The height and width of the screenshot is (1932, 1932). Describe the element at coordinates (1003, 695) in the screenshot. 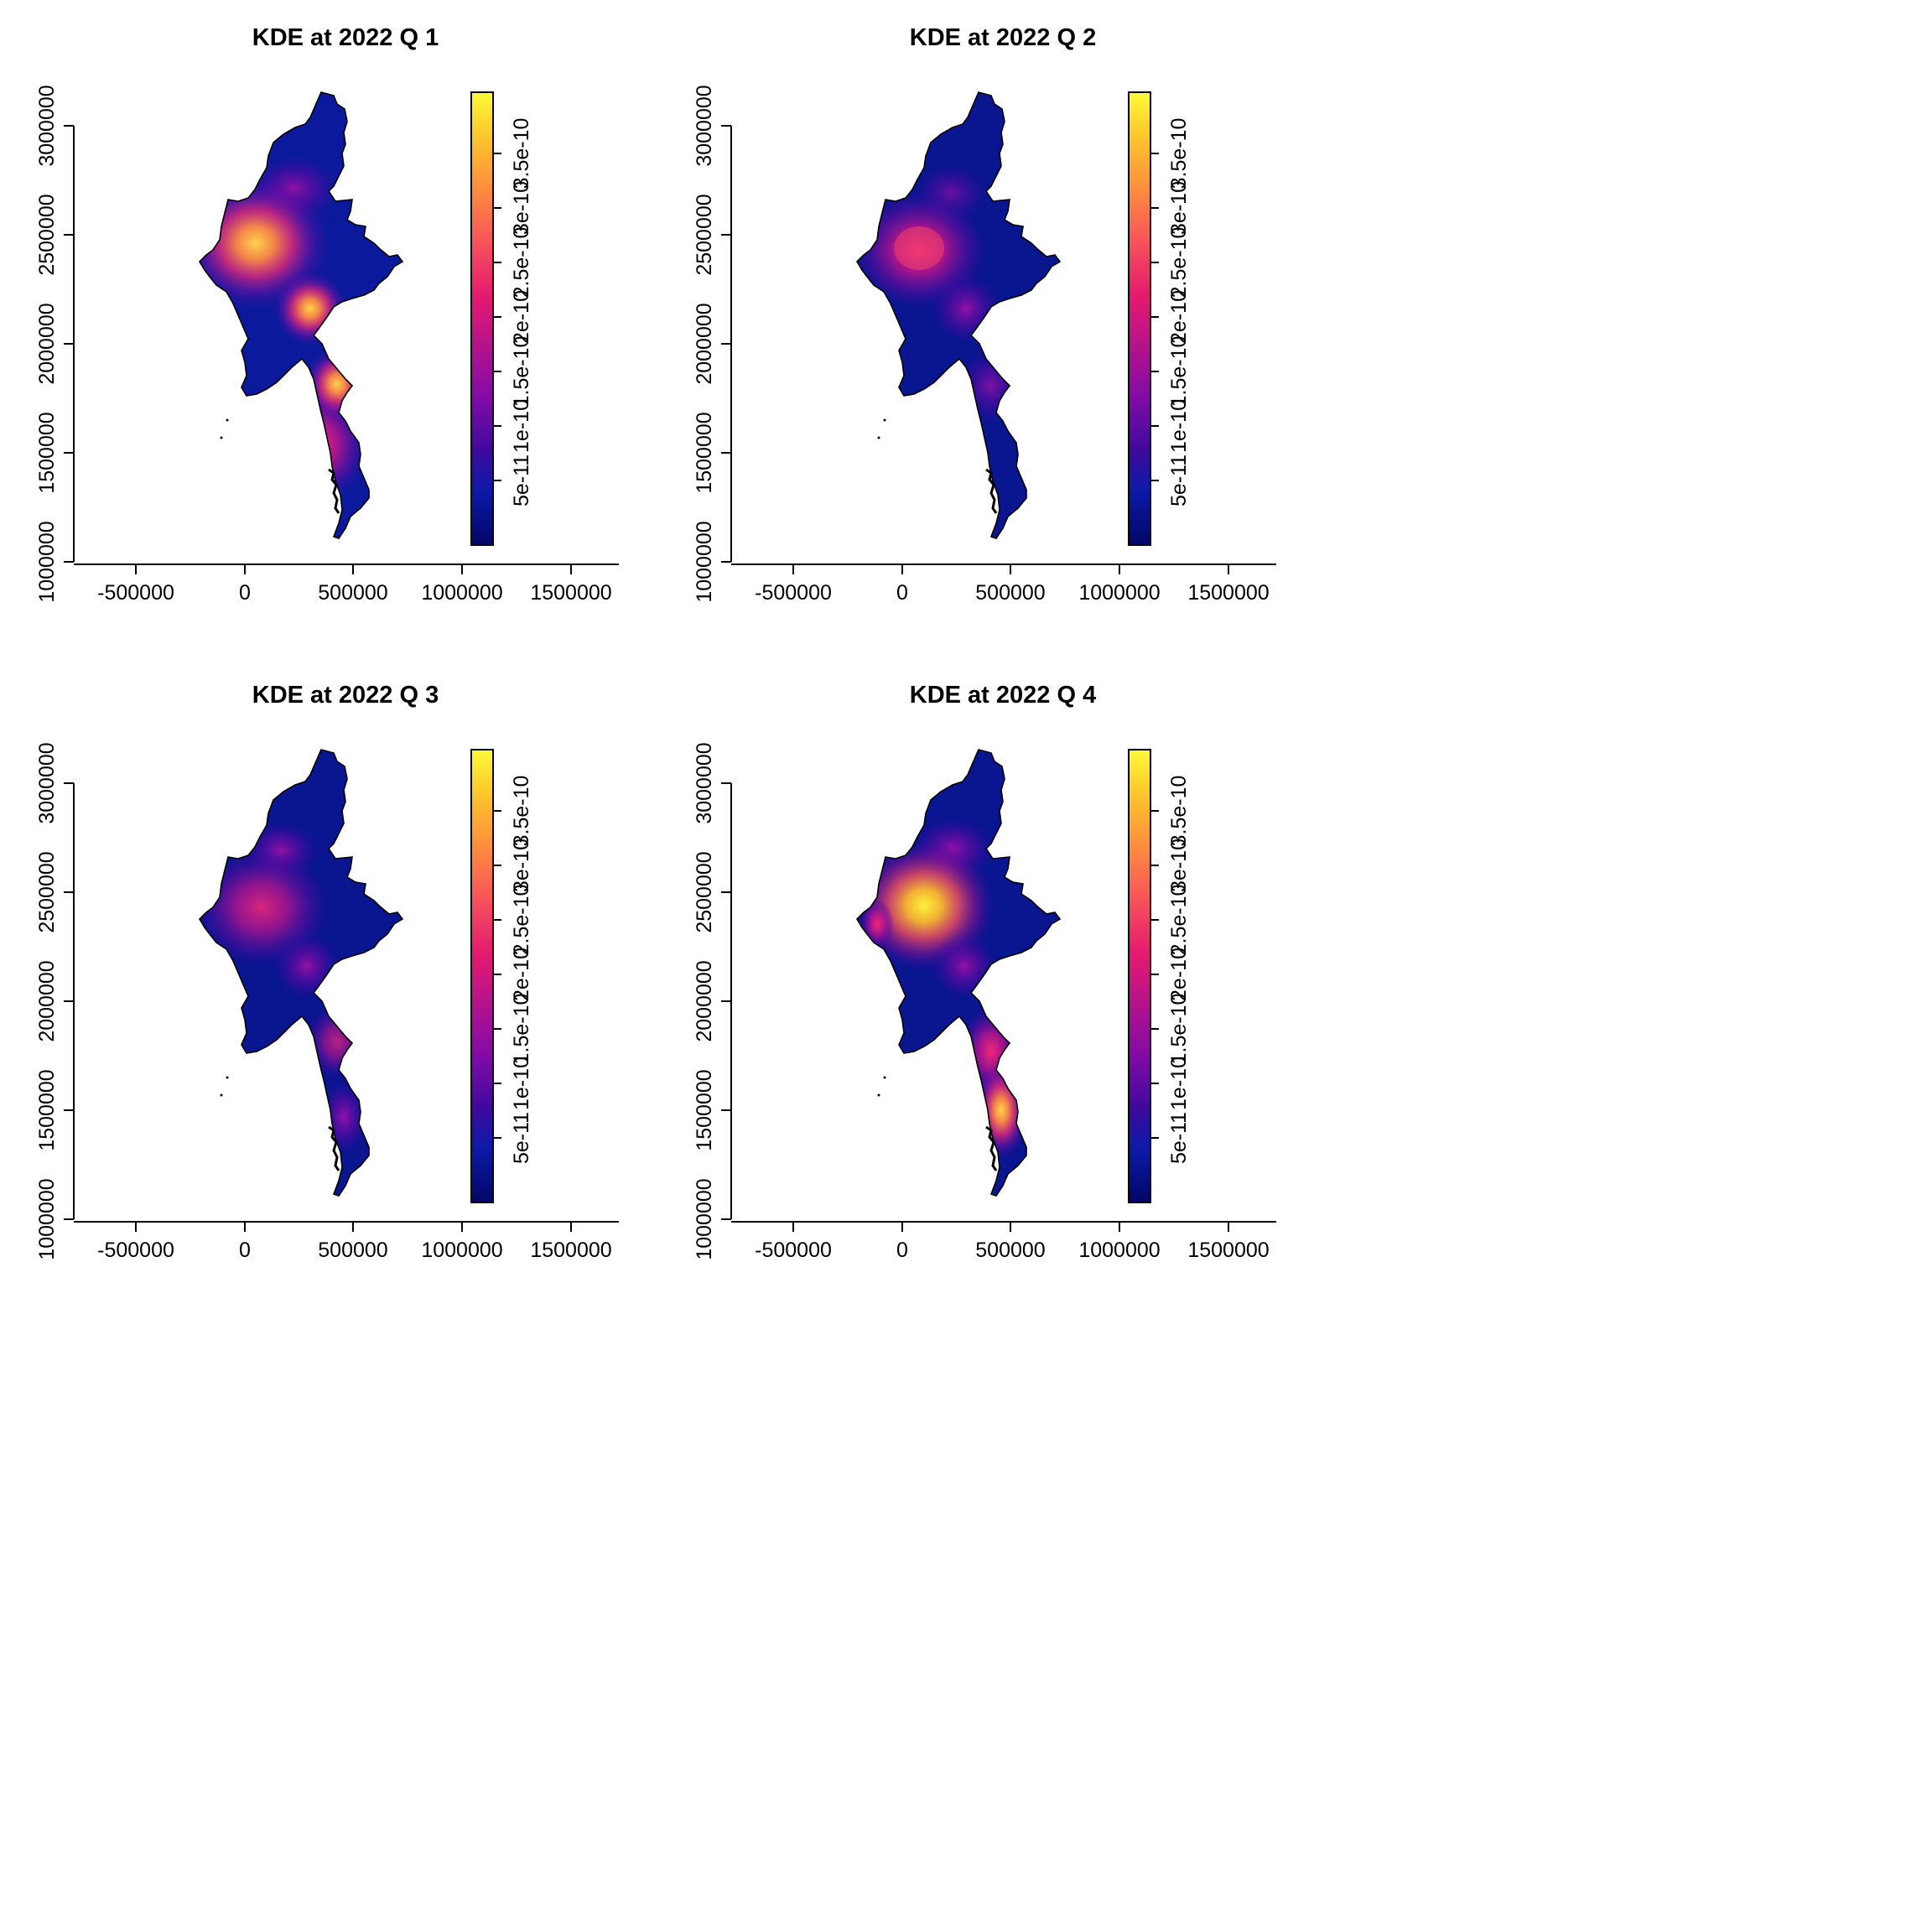

I see `panel-title: KDE at 2022 Q 4` at that location.